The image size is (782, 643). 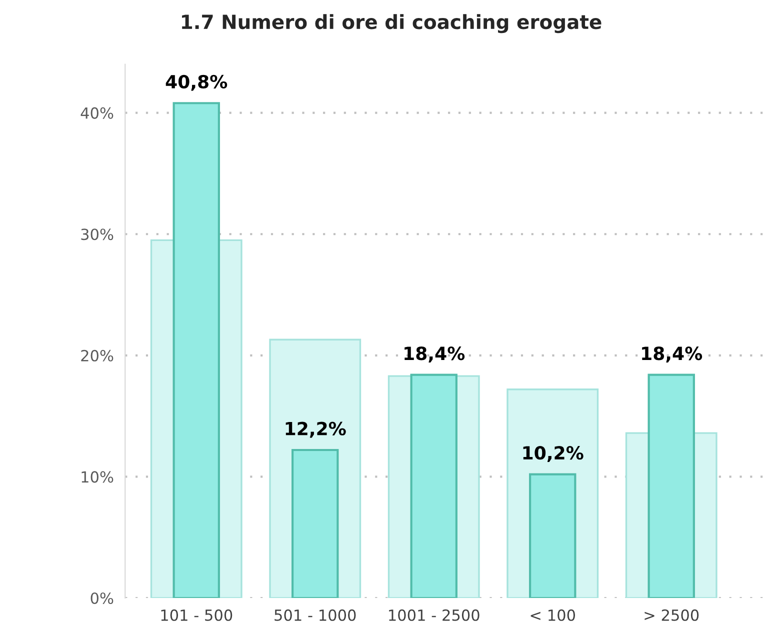 What do you see at coordinates (98, 477) in the screenshot?
I see `y-tick-label: 10%` at bounding box center [98, 477].